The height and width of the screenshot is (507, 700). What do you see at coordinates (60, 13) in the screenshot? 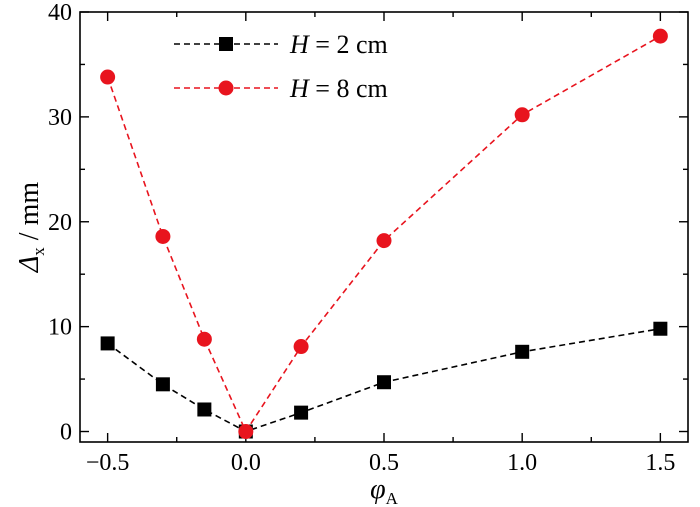
I see `y-tick-label: 40` at bounding box center [60, 13].